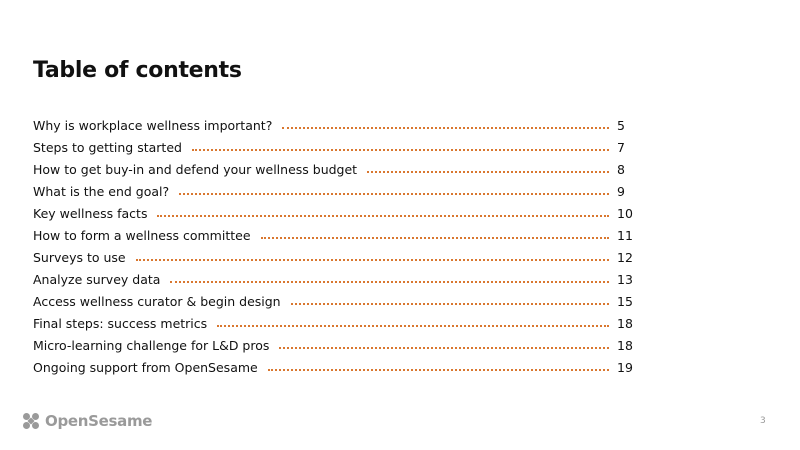  Describe the element at coordinates (101, 191) in the screenshot. I see `entry-label: What is the end goal?` at that location.